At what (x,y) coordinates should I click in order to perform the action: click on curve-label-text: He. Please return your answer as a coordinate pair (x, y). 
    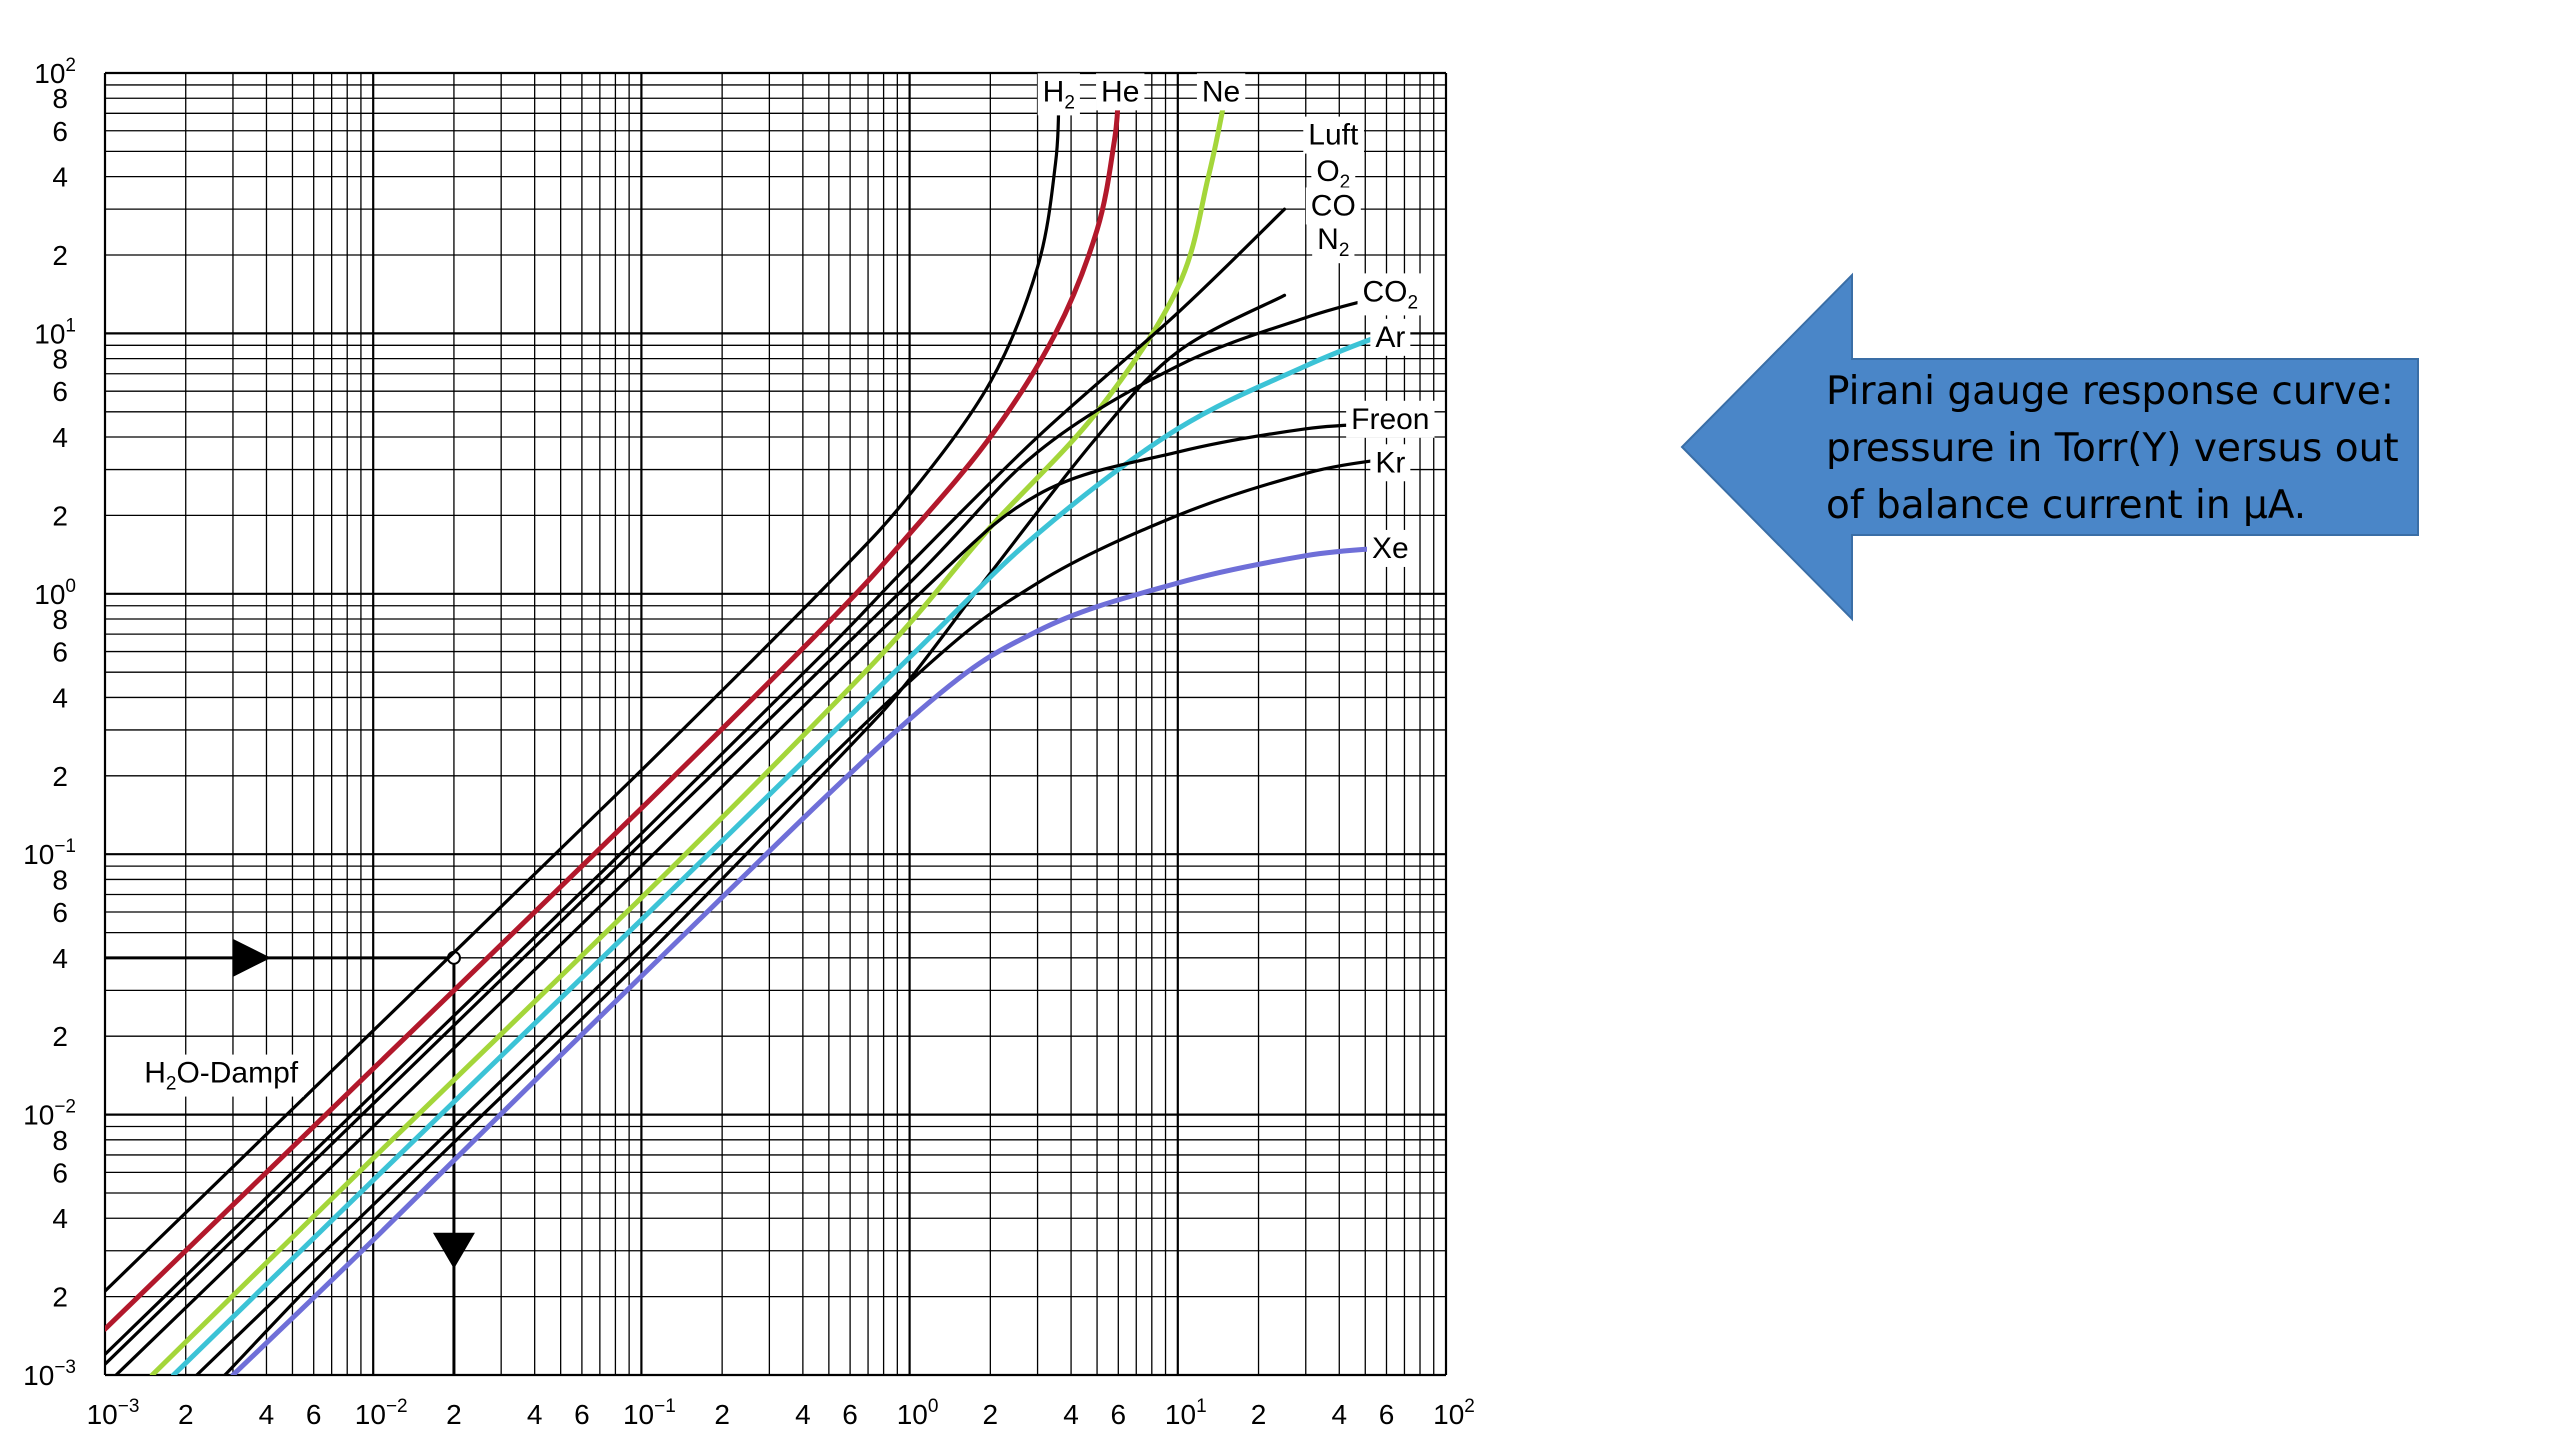
    Looking at the image, I should click on (1120, 91).